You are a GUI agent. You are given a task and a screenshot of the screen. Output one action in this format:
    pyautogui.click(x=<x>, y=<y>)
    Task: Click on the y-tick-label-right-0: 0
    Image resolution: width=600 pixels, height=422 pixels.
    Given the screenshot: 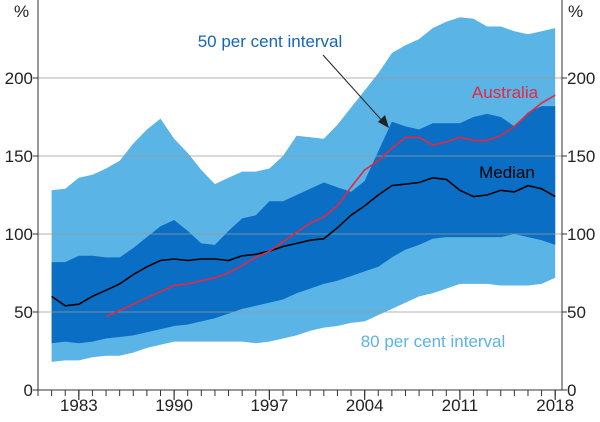 What is the action you would take?
    pyautogui.click(x=571, y=390)
    